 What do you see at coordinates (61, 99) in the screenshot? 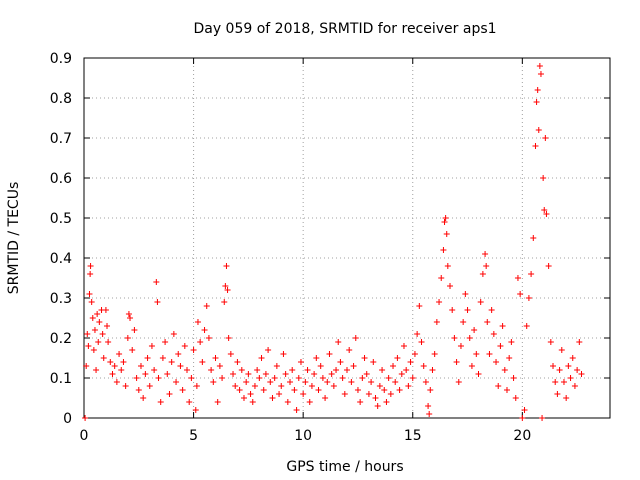
I see `y-tick-label: 0.8` at bounding box center [61, 99].